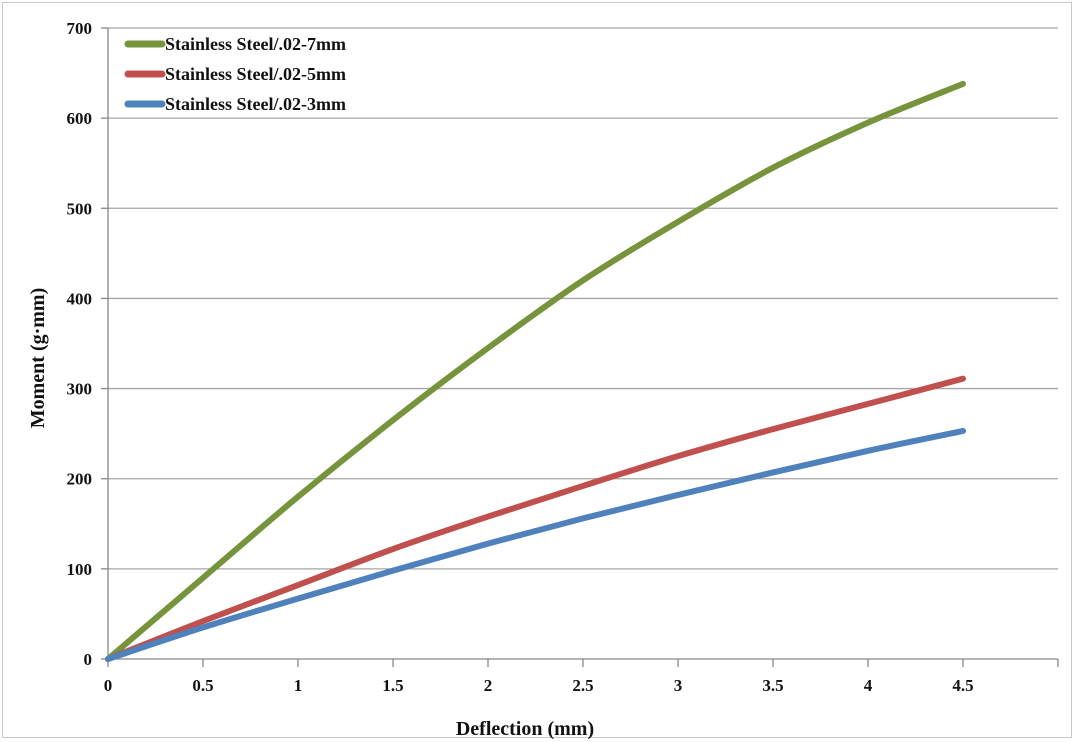 The image size is (1076, 742). Describe the element at coordinates (255, 74) in the screenshot. I see `legend-label: Stainless Steel/.02-5mm` at that location.